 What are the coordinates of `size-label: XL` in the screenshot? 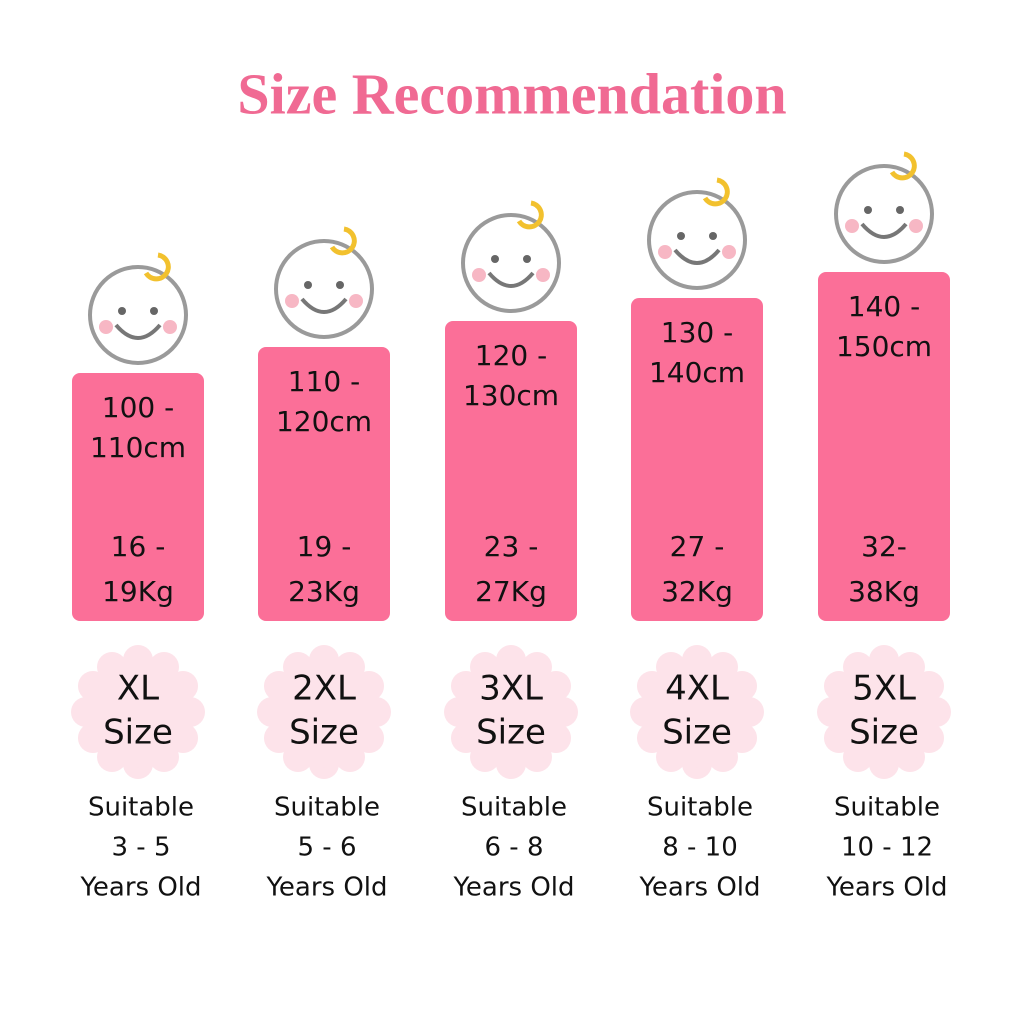 It's located at (138, 689).